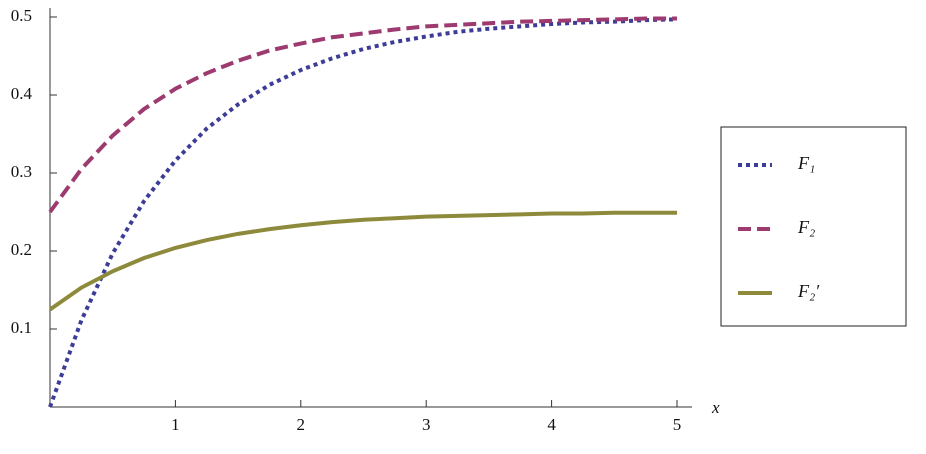 This screenshot has width=926, height=454. I want to click on legend-box, so click(813, 226).